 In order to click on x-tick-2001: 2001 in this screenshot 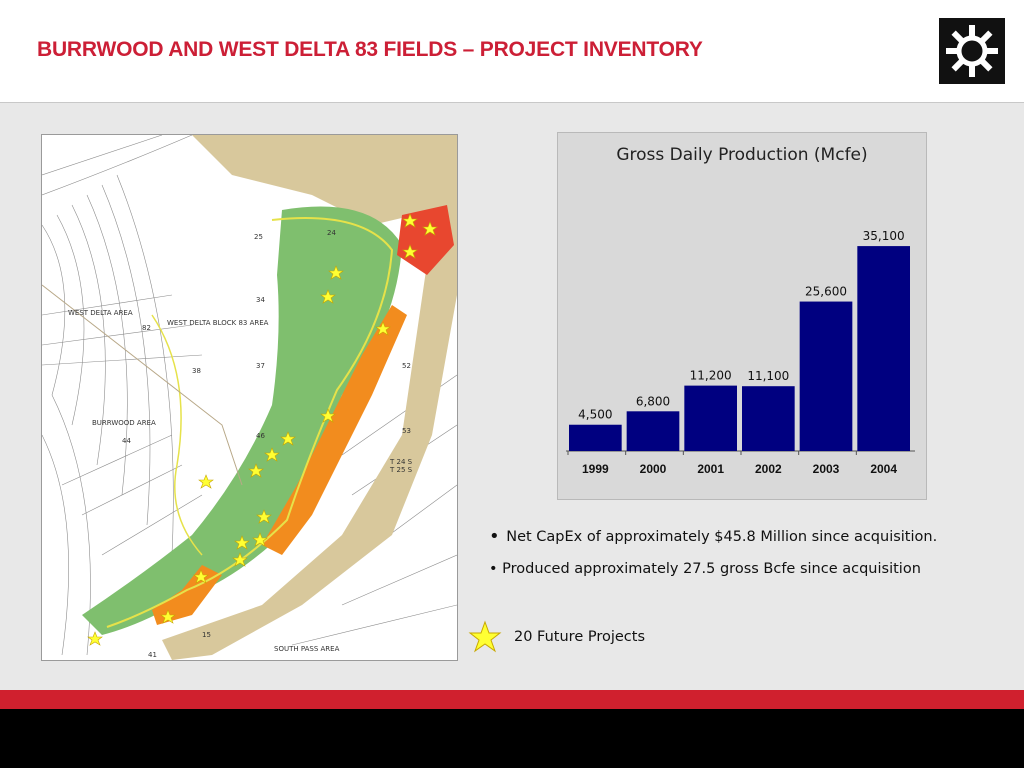, I will do `click(710, 469)`.